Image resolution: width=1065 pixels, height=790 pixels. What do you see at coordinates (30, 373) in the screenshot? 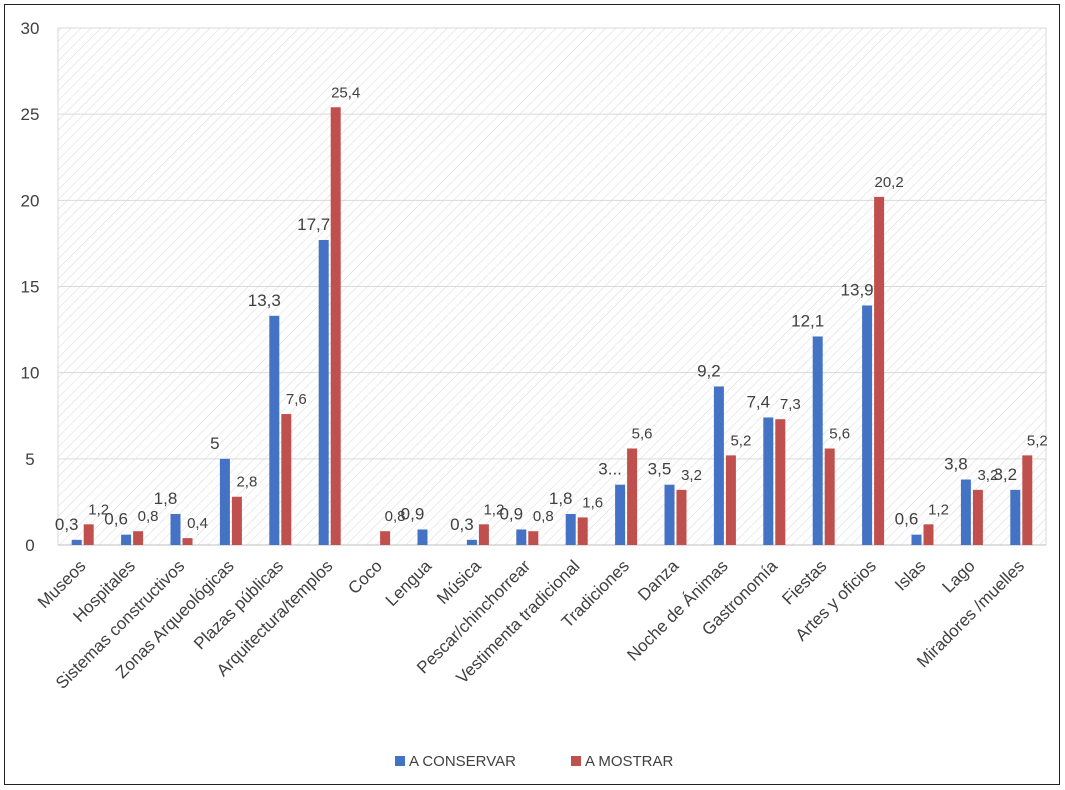
I see `y-tick-label: 10` at bounding box center [30, 373].